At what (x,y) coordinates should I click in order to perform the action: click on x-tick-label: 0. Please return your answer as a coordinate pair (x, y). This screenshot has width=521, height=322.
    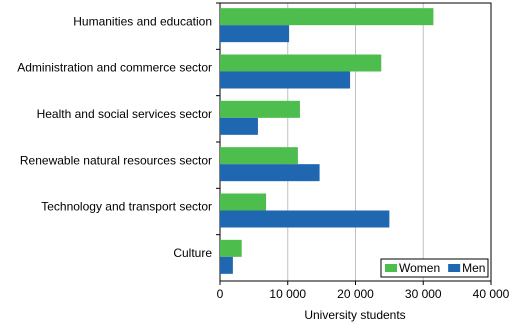
    Looking at the image, I should click on (220, 294).